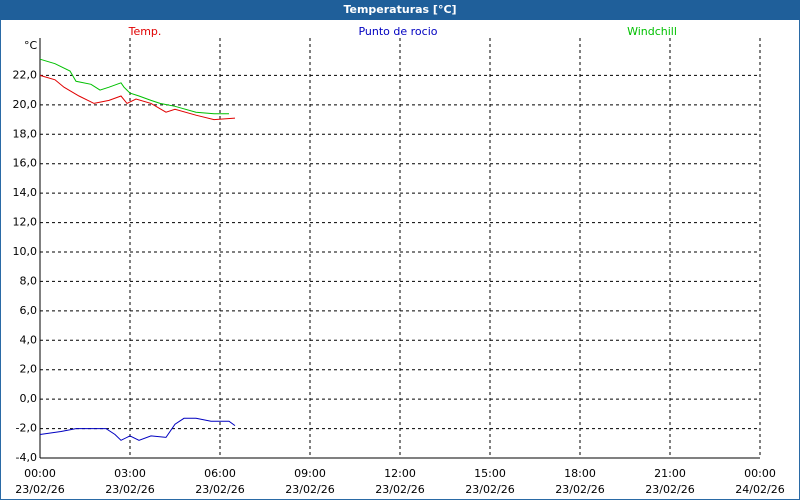 Image resolution: width=800 pixels, height=500 pixels. Describe the element at coordinates (759, 489) in the screenshot. I see `x-tick-date: 24/02/26` at that location.